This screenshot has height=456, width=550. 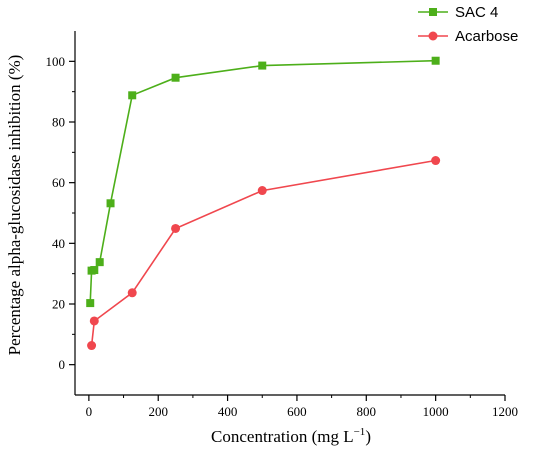 What do you see at coordinates (476, 12) in the screenshot?
I see `legend-label: SAC 4` at bounding box center [476, 12].